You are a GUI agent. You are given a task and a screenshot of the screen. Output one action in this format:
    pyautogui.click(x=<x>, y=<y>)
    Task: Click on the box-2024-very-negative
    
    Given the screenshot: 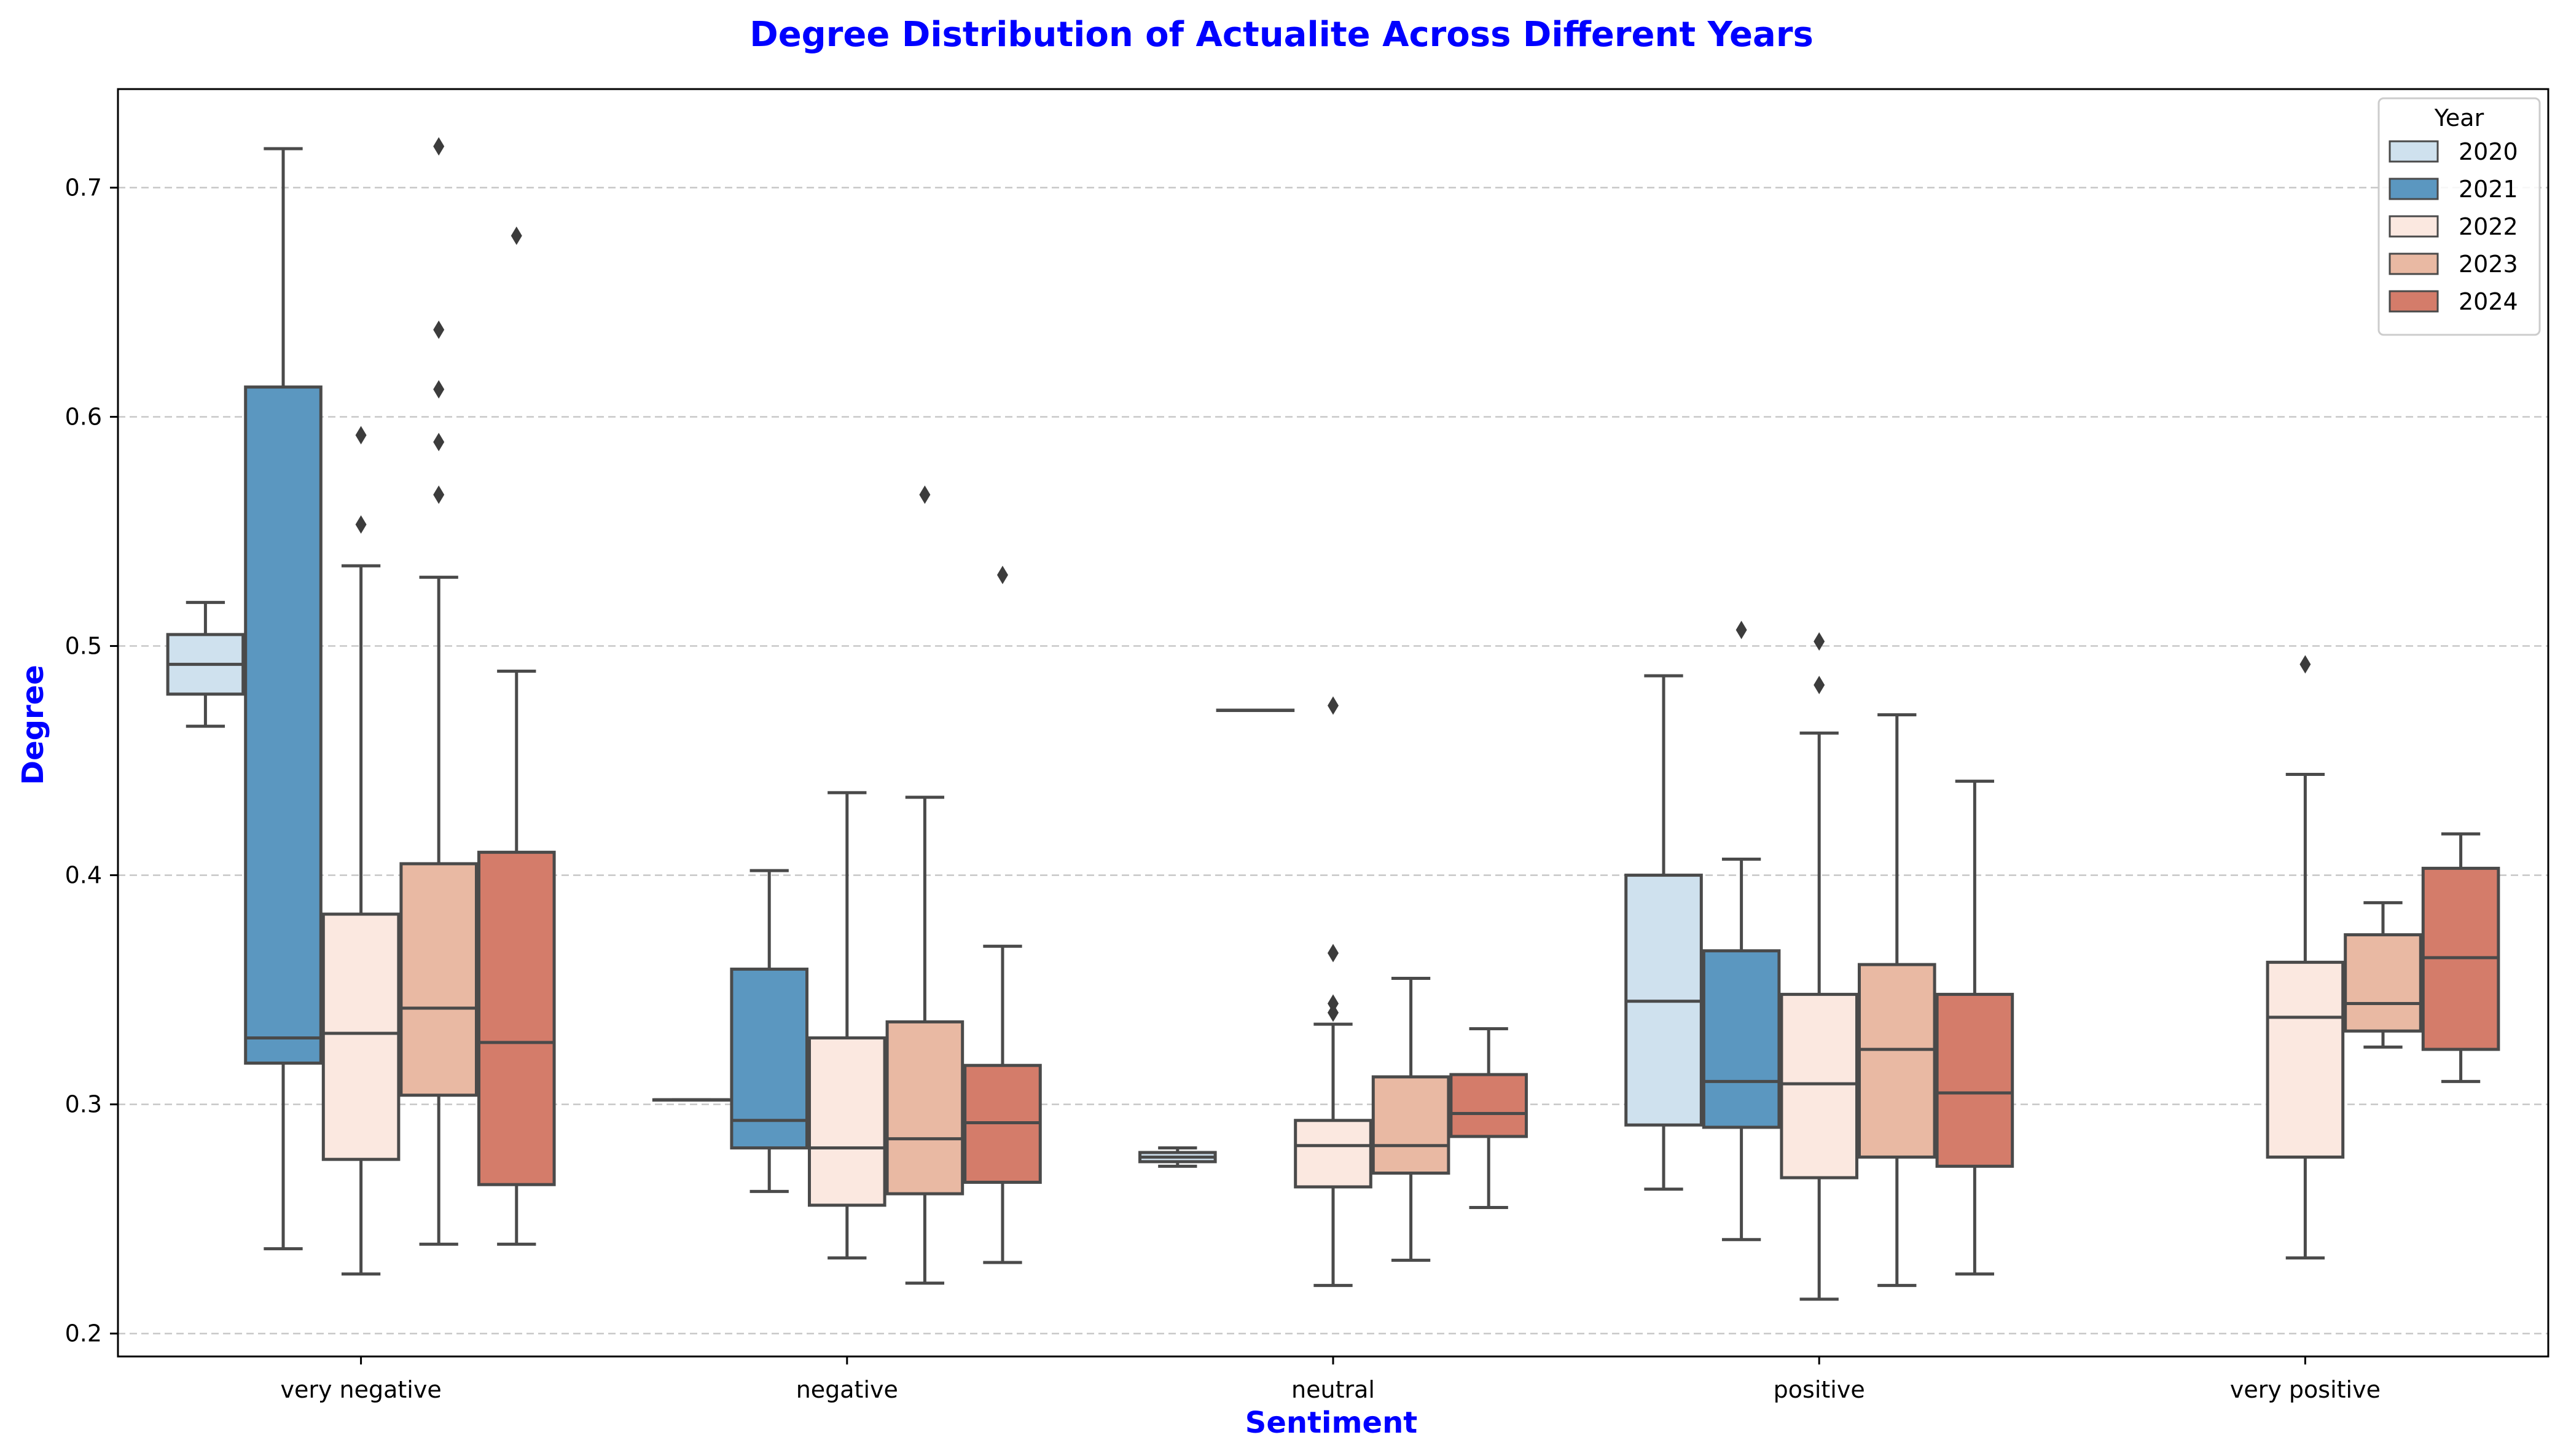 What is the action you would take?
    pyautogui.click(x=516, y=736)
    